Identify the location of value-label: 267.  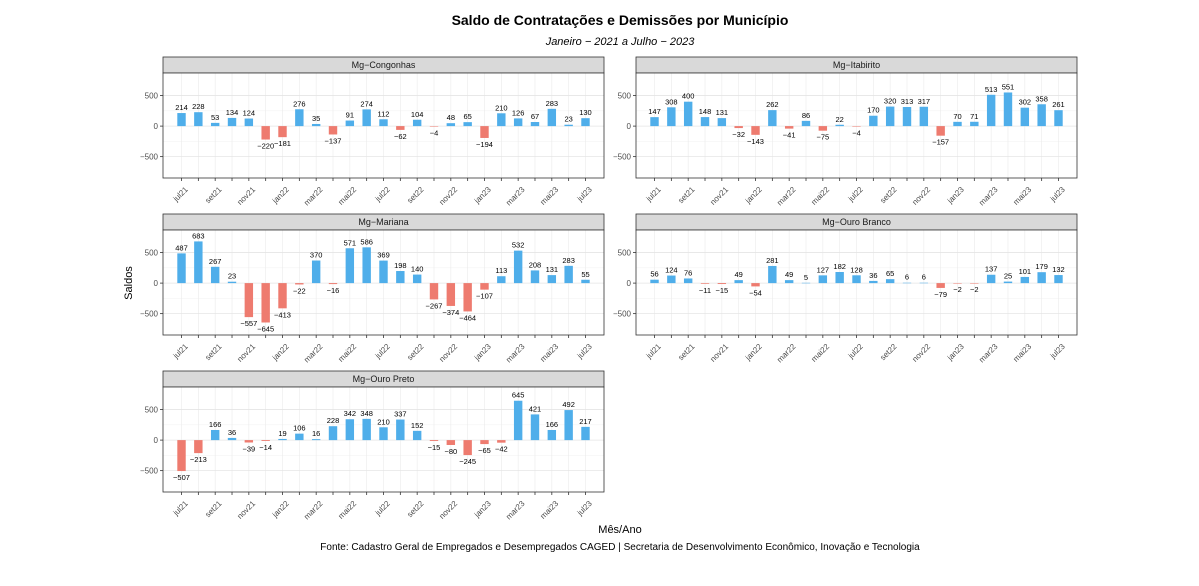
(215, 261).